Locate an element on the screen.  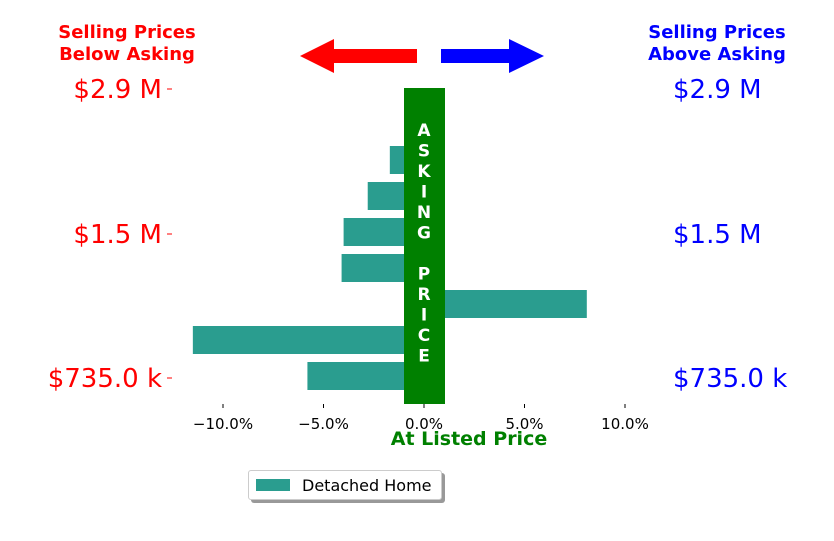
left-title-line1: Selling Prices is located at coordinates (126, 32).